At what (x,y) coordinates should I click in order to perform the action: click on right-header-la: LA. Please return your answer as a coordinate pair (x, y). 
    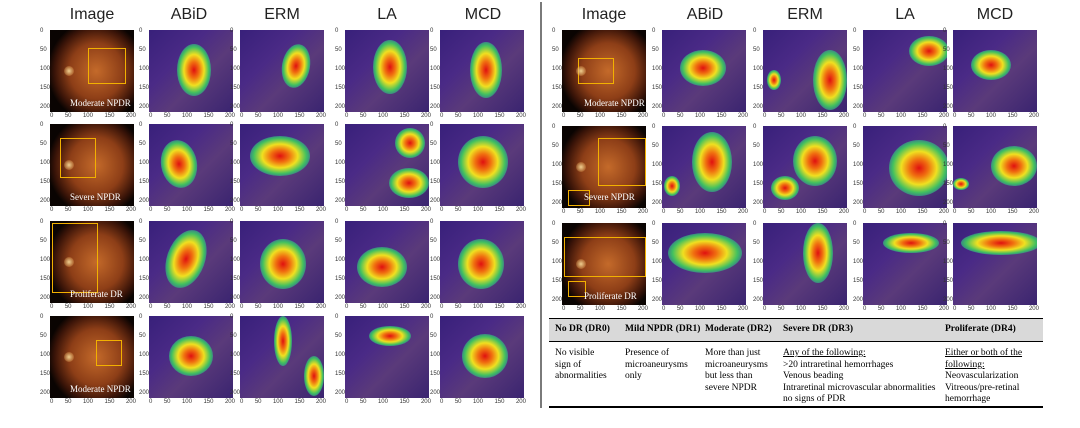
    Looking at the image, I should click on (905, 14).